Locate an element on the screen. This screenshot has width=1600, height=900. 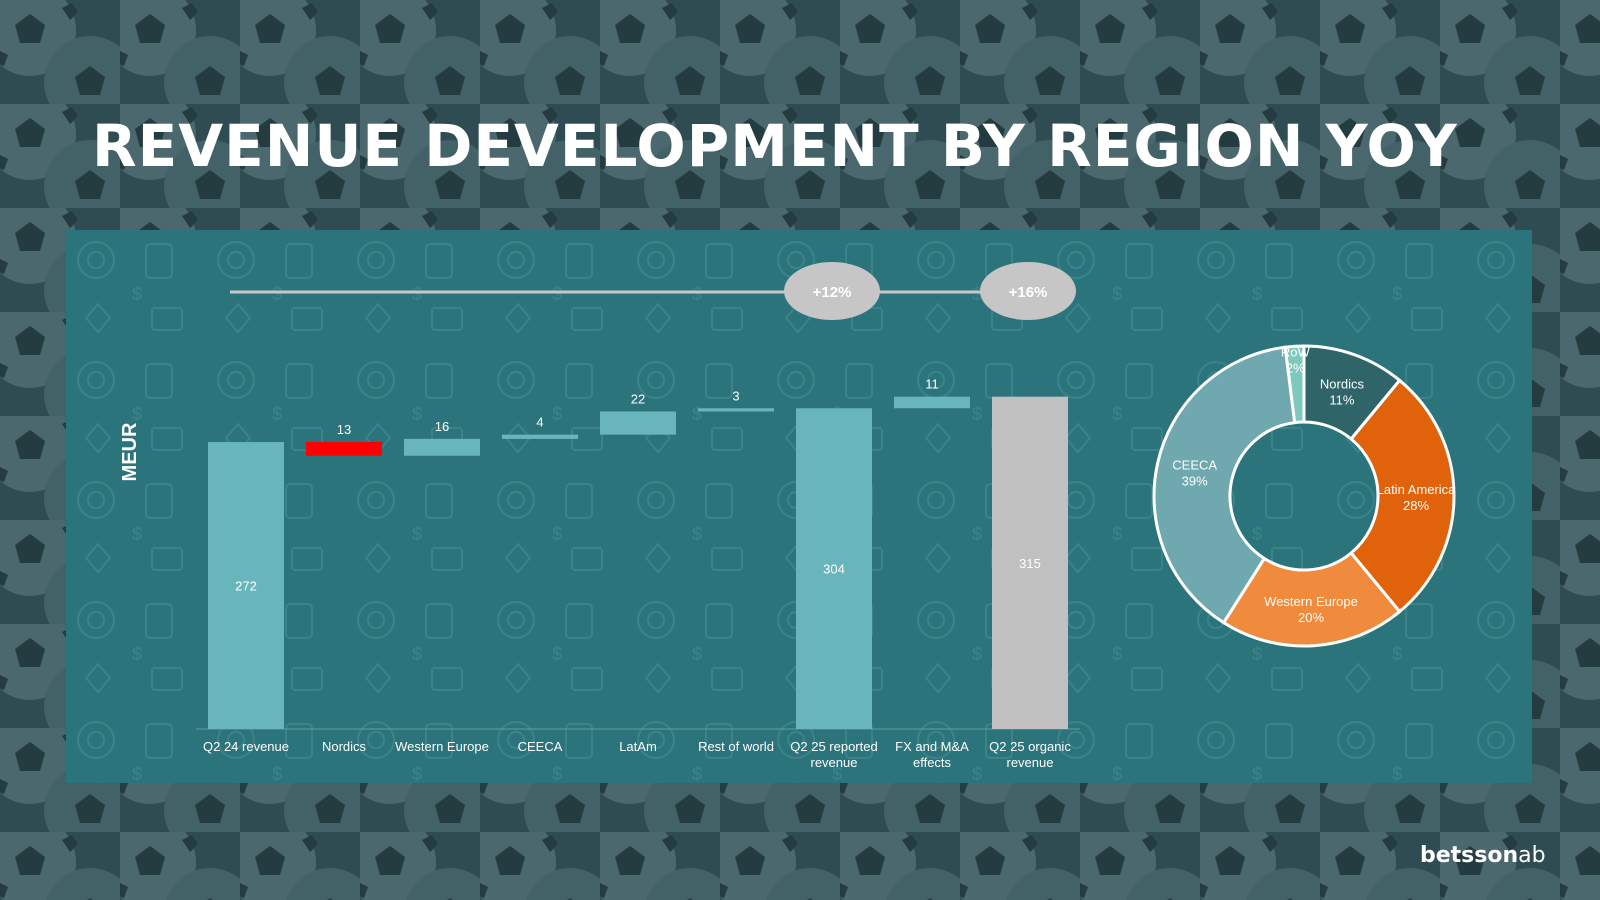
category-label-4: LatAm is located at coordinates (638, 746).